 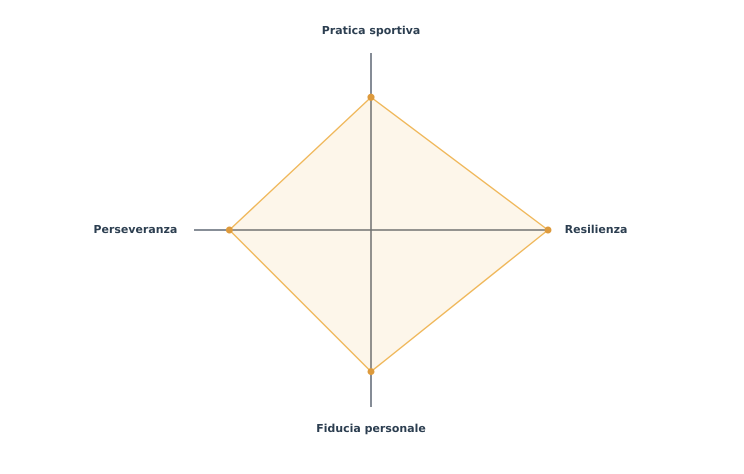 I want to click on spoke-label: Perseveranza, so click(x=135, y=229).